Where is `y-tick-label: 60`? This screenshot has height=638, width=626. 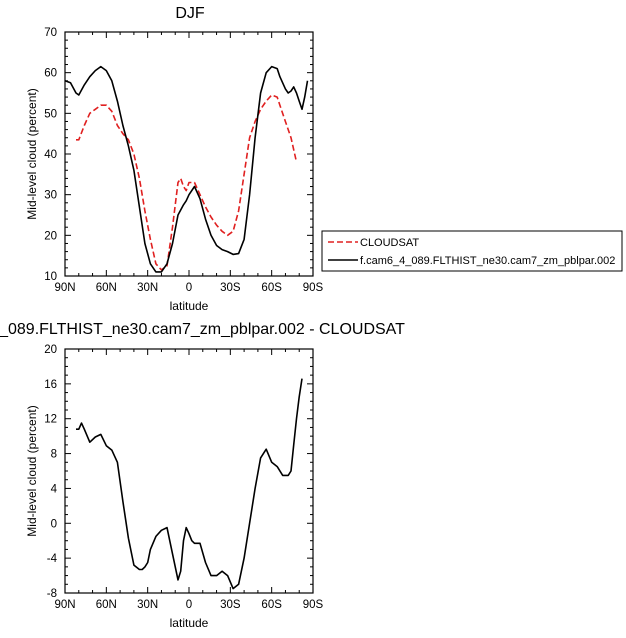
y-tick-label: 60 is located at coordinates (50, 74).